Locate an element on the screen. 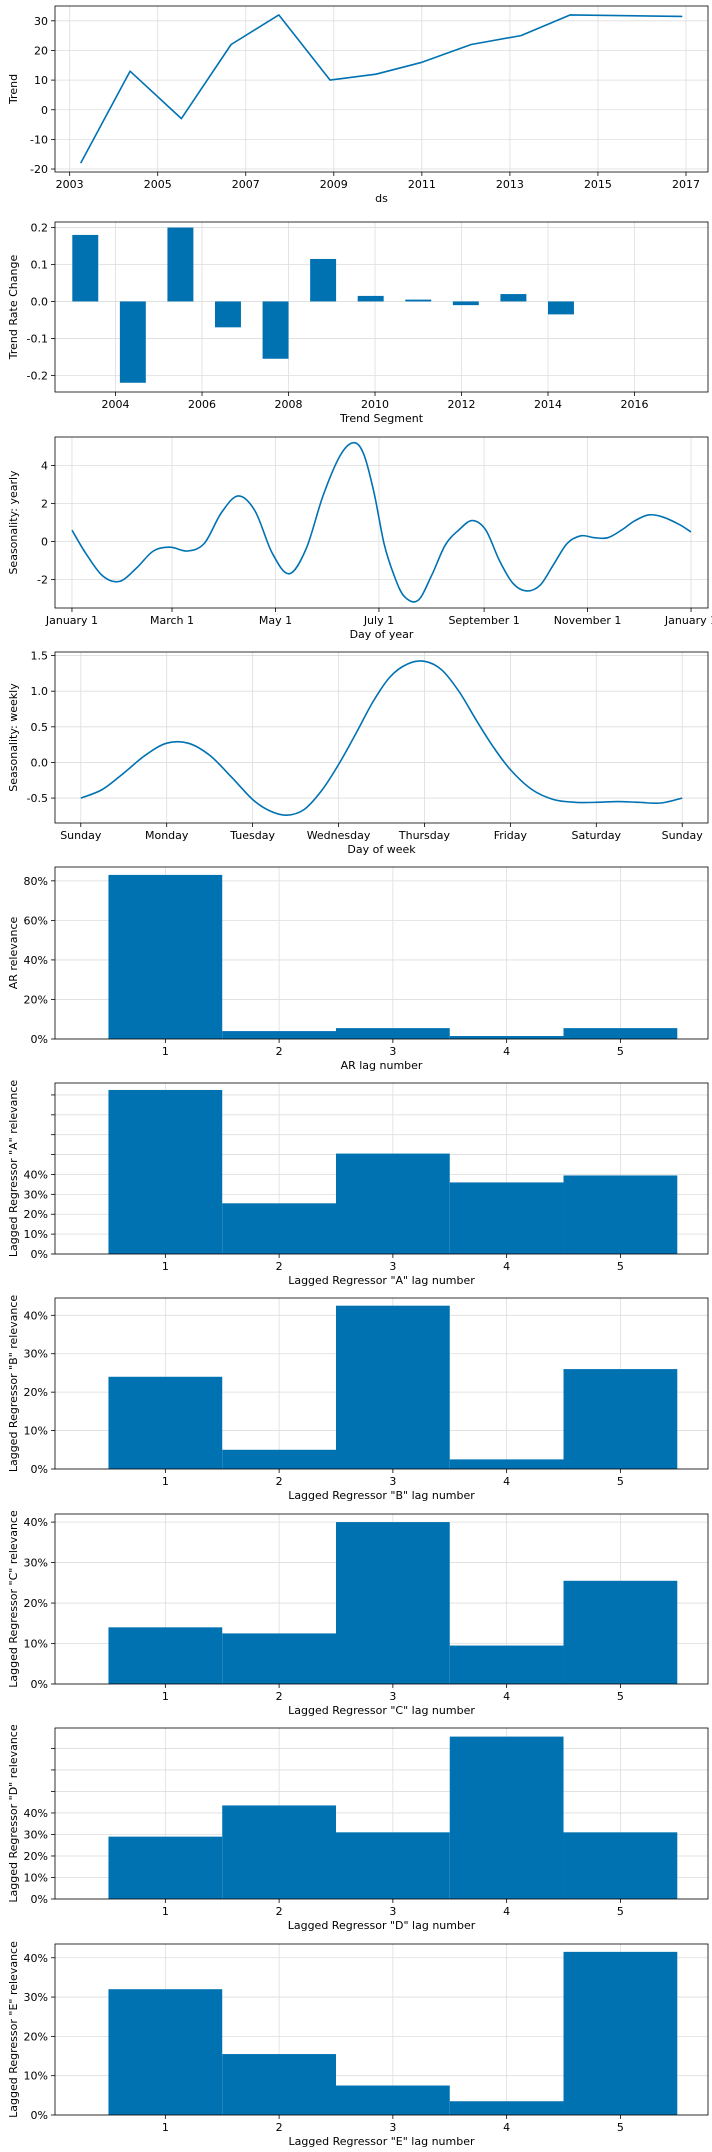 The image size is (712, 2152). y-tick-label: 30 is located at coordinates (41, 21).